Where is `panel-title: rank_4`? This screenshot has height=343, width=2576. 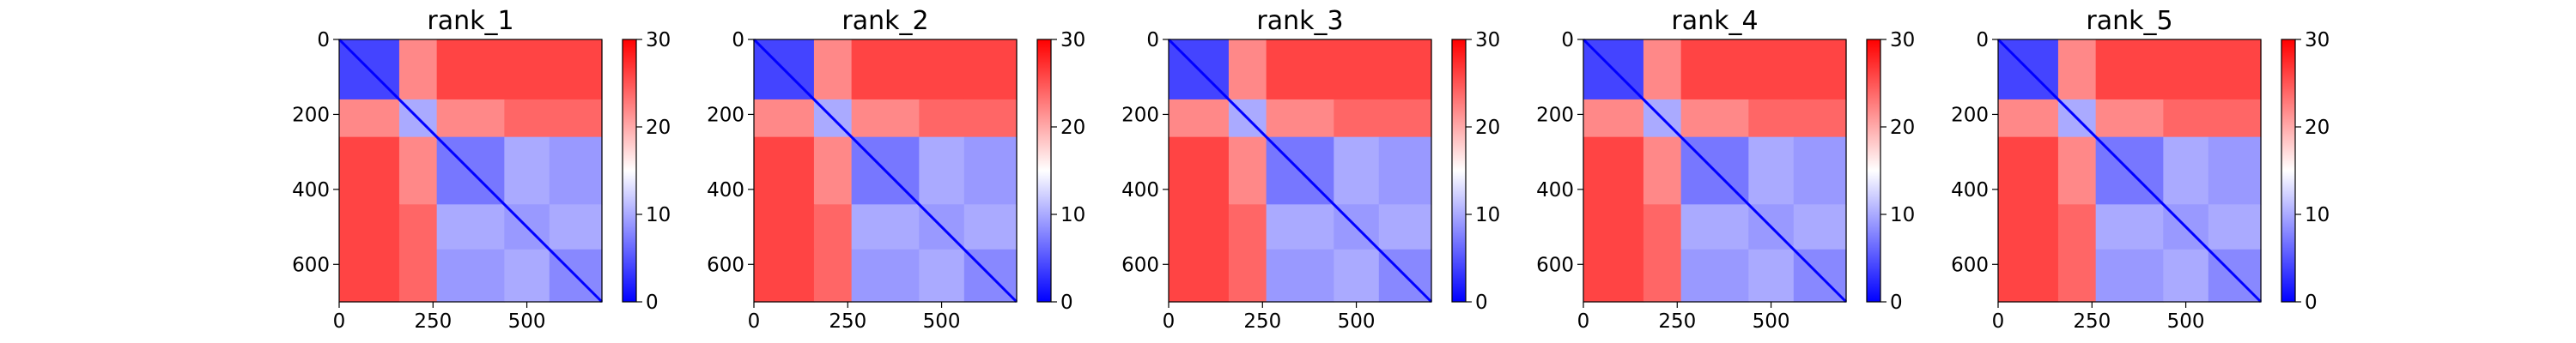 panel-title: rank_4 is located at coordinates (1715, 21).